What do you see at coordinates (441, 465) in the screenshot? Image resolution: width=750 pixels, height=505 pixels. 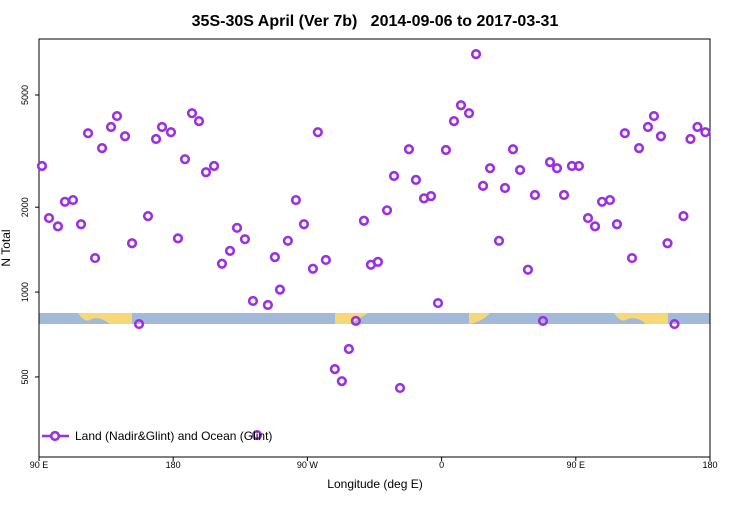 I see `x-tick-label: 0` at bounding box center [441, 465].